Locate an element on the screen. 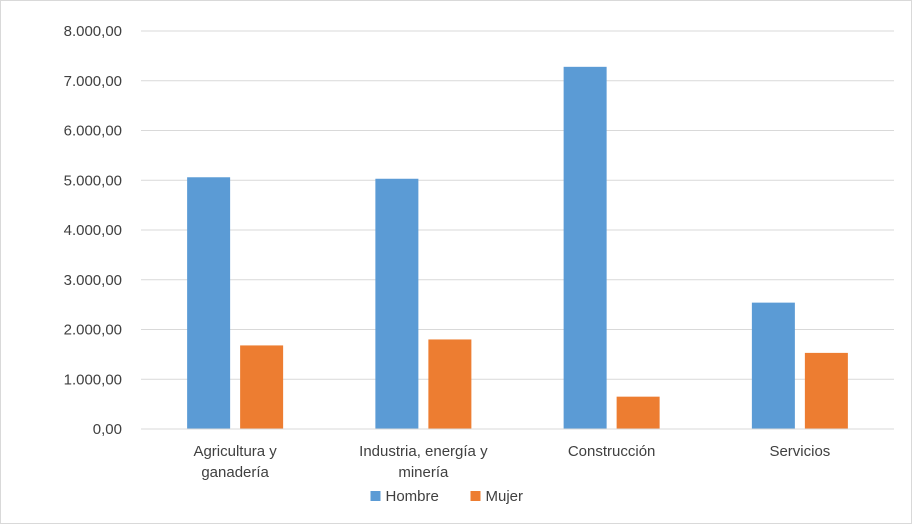 The width and height of the screenshot is (912, 525). y-tick-label: 3.000,00 is located at coordinates (93, 280).